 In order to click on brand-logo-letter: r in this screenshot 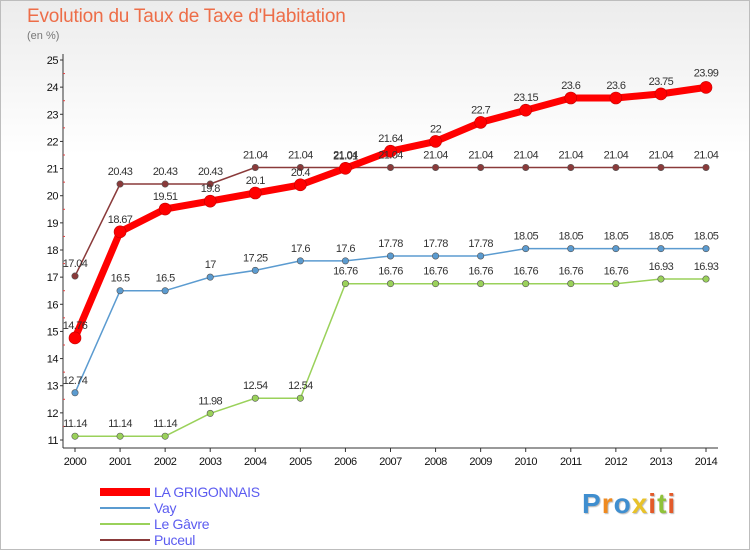, I will do `click(607, 503)`.